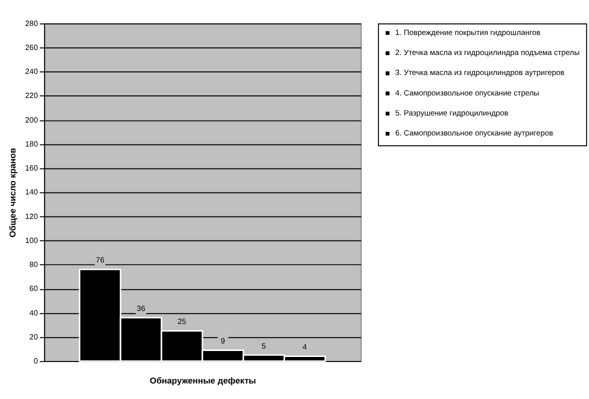 The width and height of the screenshot is (589, 399). What do you see at coordinates (305, 347) in the screenshot?
I see `data-label: 4` at bounding box center [305, 347].